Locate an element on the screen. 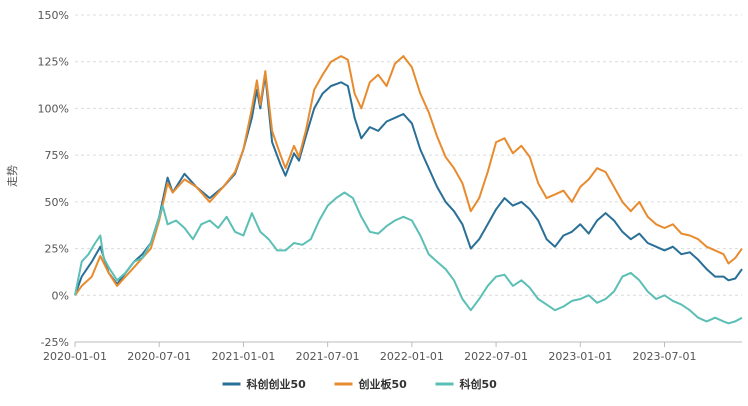 This screenshot has width=748, height=406. x-tick-label: 2023-01-01 is located at coordinates (580, 356).